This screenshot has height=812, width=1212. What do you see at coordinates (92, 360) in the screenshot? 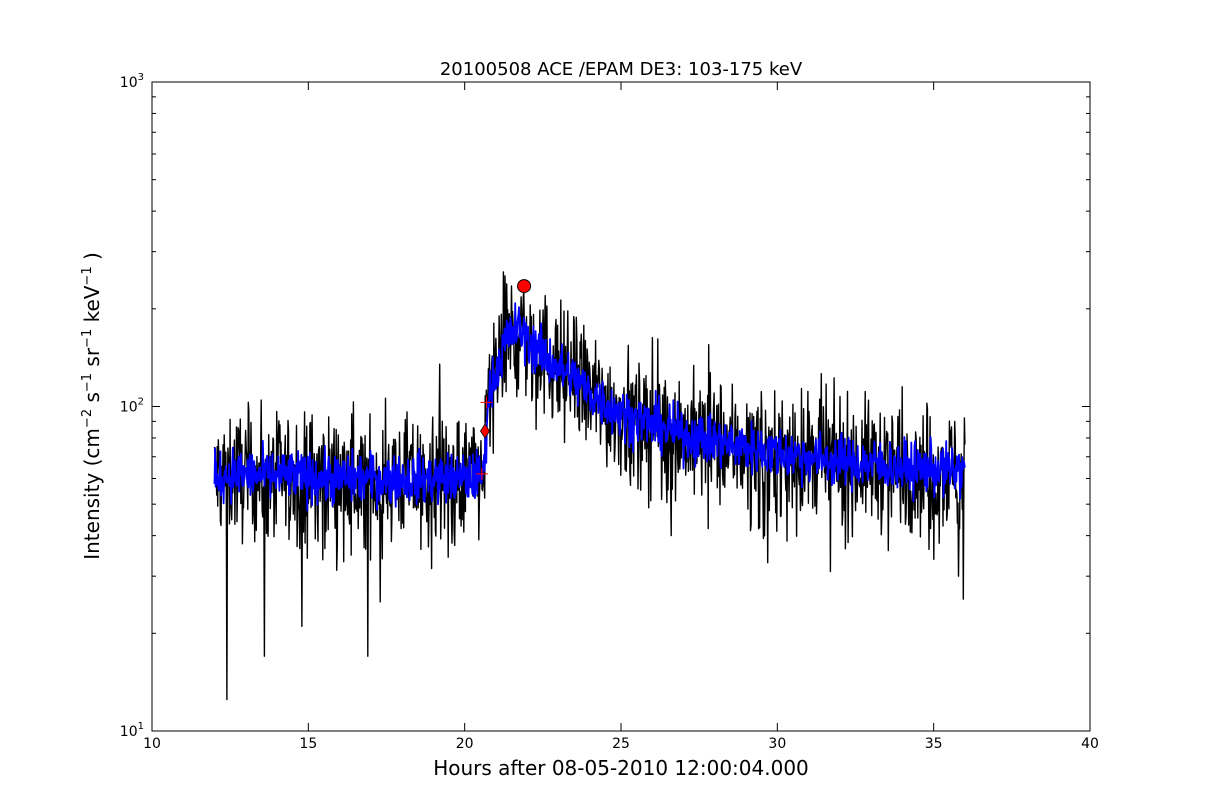
I see `y-label-part-3: sr` at bounding box center [92, 360].